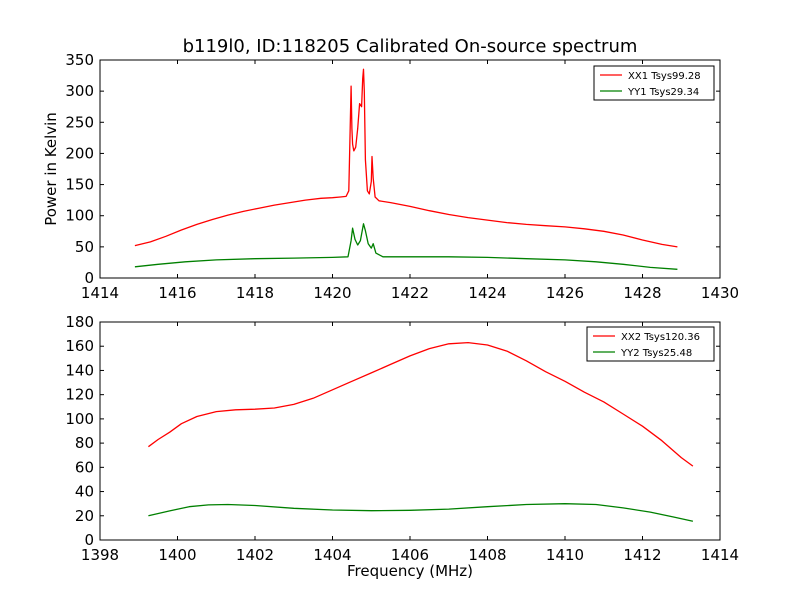  I want to click on x-tick-label: 1400, so click(177, 555).